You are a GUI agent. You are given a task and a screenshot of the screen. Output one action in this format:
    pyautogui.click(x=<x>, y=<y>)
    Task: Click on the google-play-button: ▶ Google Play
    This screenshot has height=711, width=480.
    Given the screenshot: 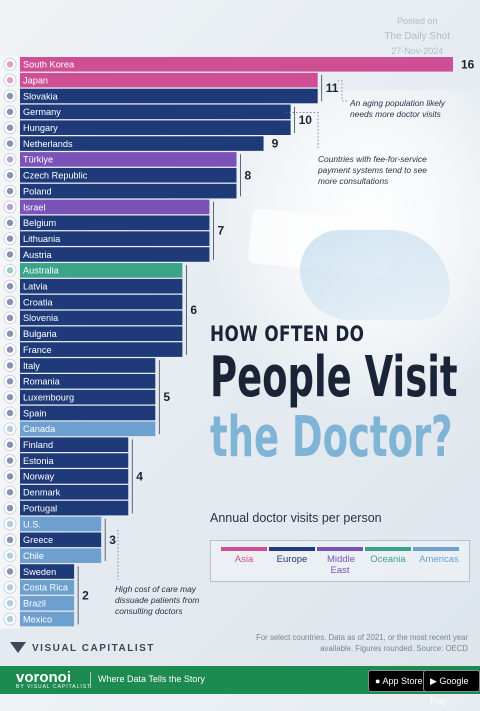 What is the action you would take?
    pyautogui.click(x=451, y=688)
    